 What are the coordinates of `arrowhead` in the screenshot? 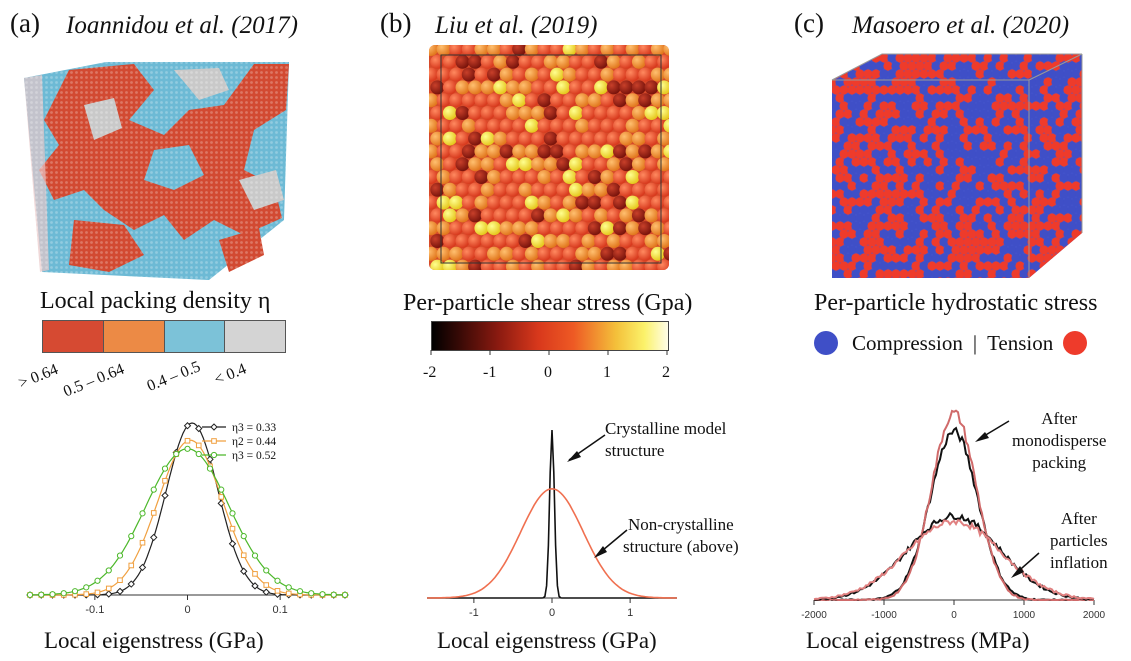 It's located at (1017, 572).